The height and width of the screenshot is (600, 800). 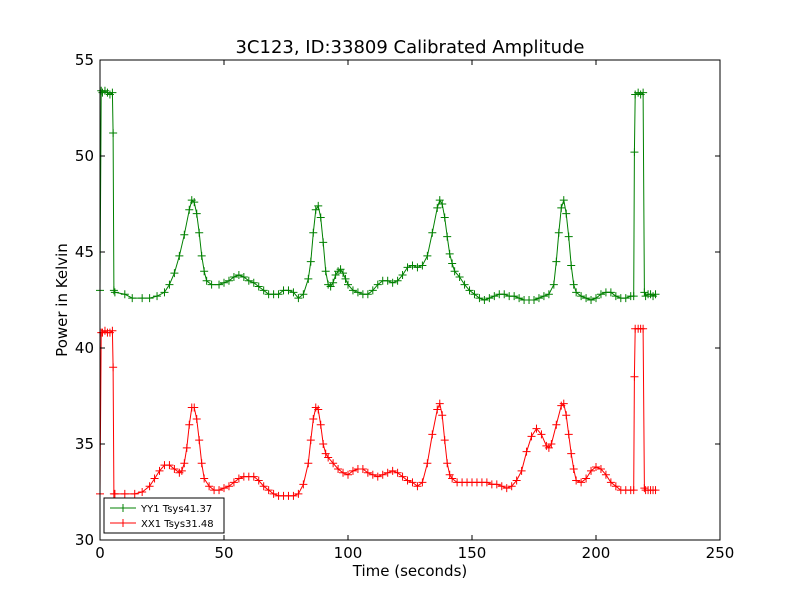 What do you see at coordinates (123, 523) in the screenshot?
I see `legend-marker-xx1` at bounding box center [123, 523].